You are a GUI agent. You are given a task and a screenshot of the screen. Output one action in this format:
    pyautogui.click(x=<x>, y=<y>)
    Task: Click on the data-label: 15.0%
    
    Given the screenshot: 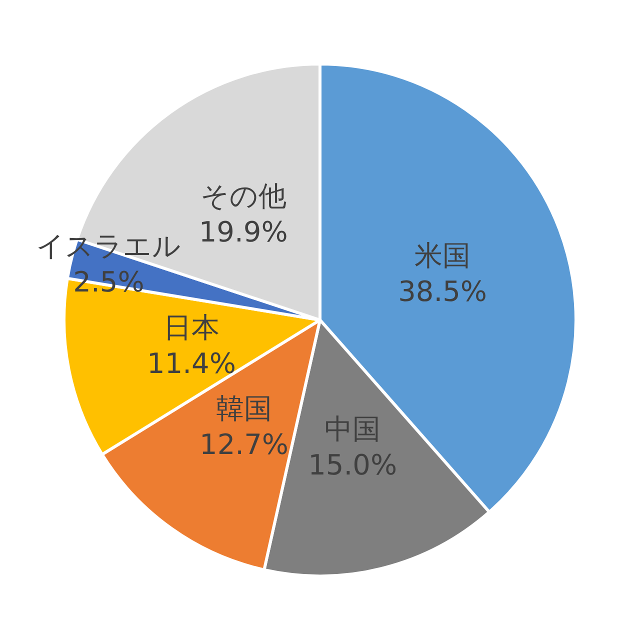 What is the action you would take?
    pyautogui.click(x=353, y=465)
    